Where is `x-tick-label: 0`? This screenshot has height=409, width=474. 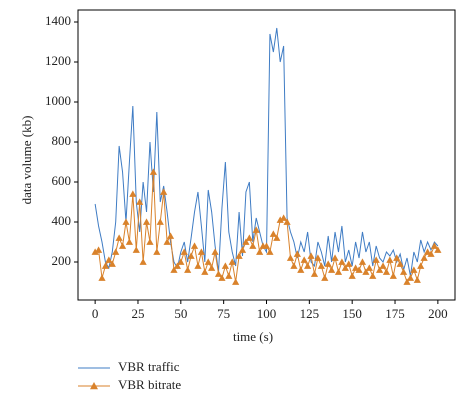 x-tick-label: 0 is located at coordinates (95, 313).